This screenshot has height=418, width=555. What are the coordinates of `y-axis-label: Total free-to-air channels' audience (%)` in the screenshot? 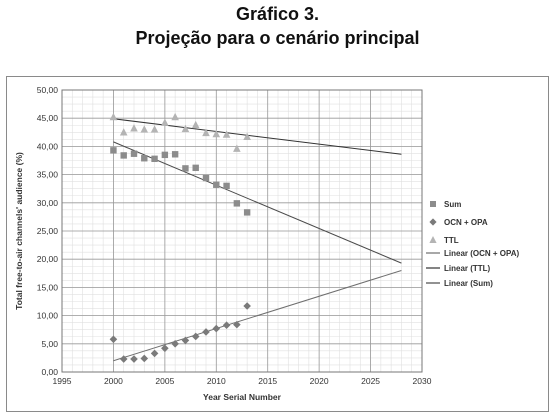 It's located at (19, 231).